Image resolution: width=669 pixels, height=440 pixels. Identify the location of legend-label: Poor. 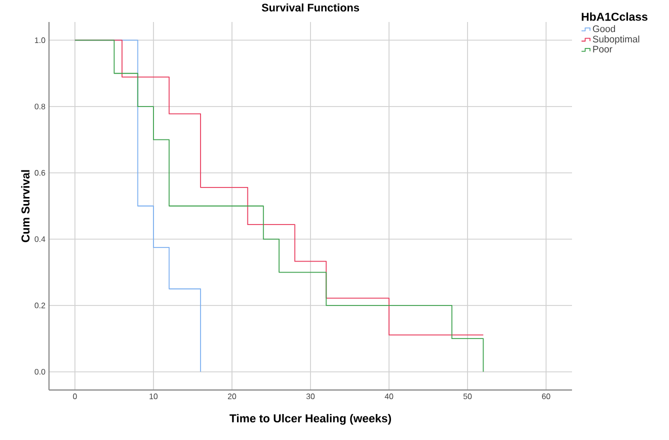
(602, 49).